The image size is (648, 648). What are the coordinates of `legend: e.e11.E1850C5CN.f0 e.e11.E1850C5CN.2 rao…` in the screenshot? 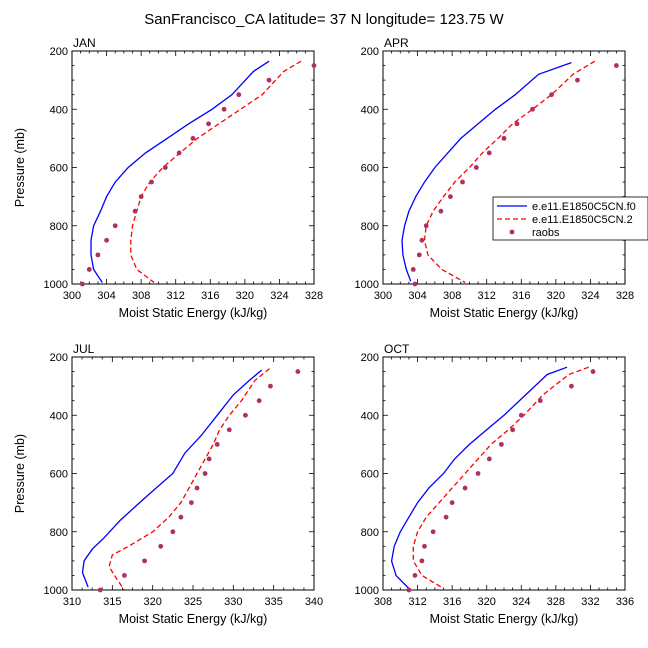 It's located at (570, 218).